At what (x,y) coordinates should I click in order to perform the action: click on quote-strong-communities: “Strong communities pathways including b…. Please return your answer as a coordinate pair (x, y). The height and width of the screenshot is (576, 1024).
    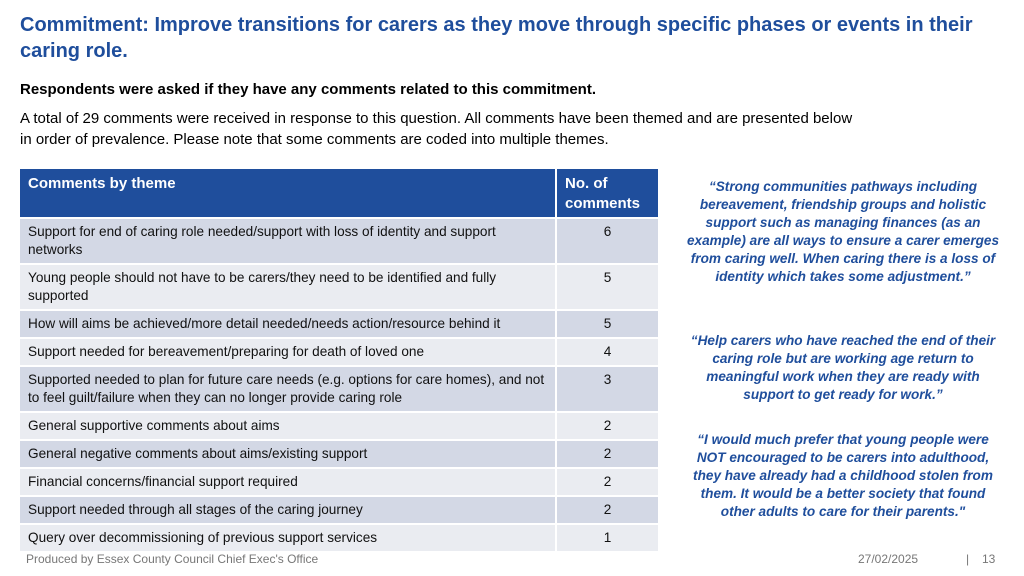
    Looking at the image, I should click on (843, 231).